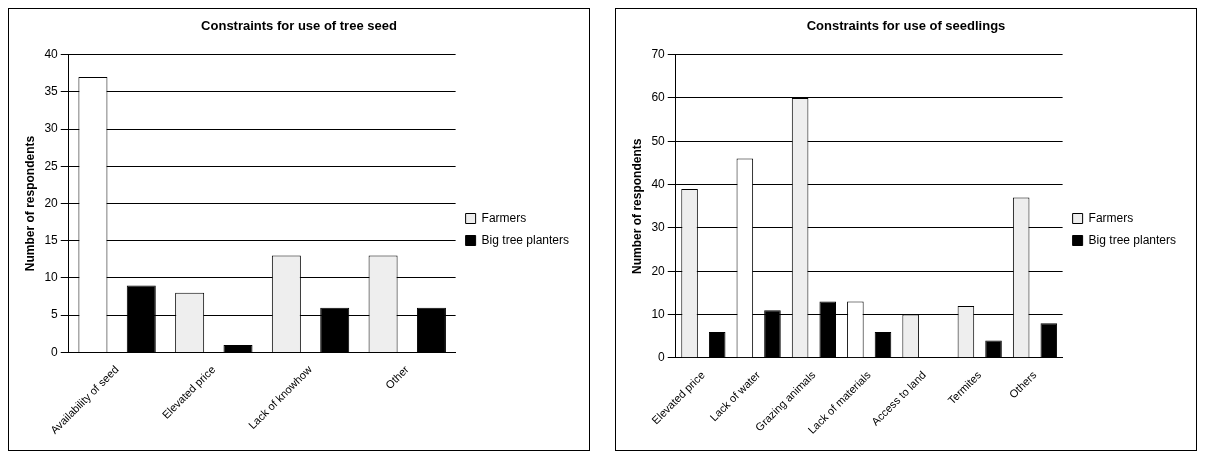 Image resolution: width=1208 pixels, height=461 pixels. Describe the element at coordinates (51, 240) in the screenshot. I see `y-tick-label: 15` at that location.